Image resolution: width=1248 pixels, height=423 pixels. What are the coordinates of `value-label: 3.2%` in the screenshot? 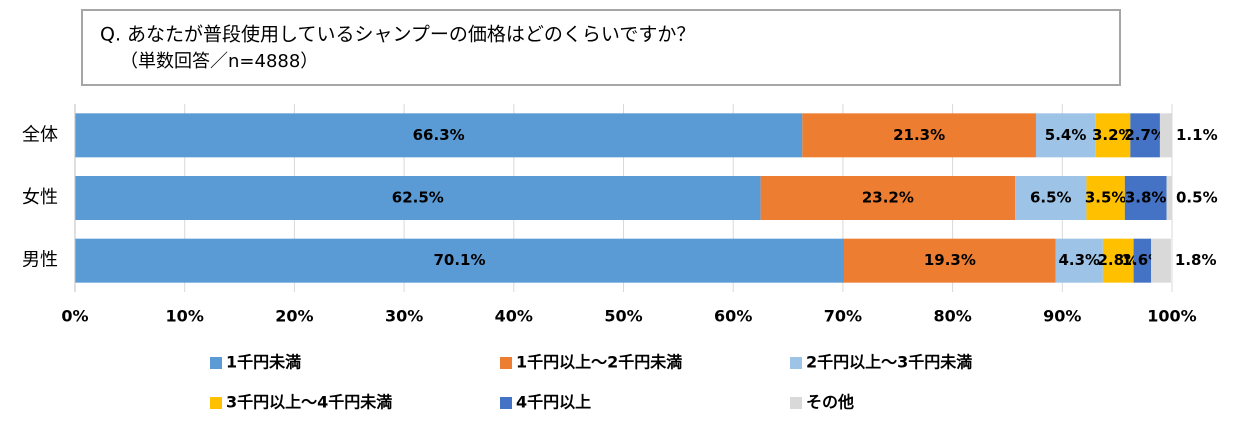 It's located at (1113, 135).